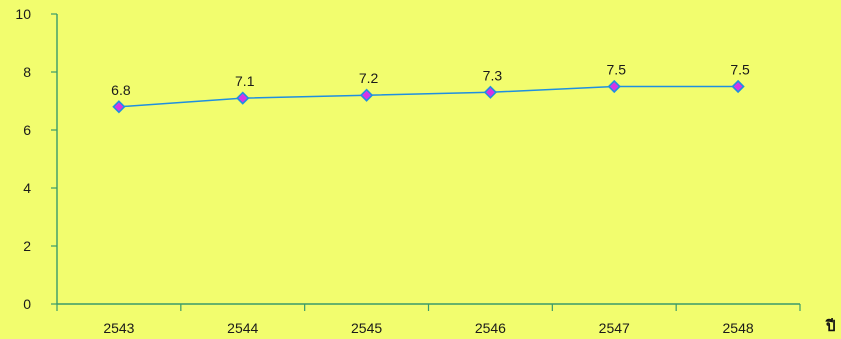 The height and width of the screenshot is (339, 841). I want to click on x-tick-label: 2544, so click(242, 328).